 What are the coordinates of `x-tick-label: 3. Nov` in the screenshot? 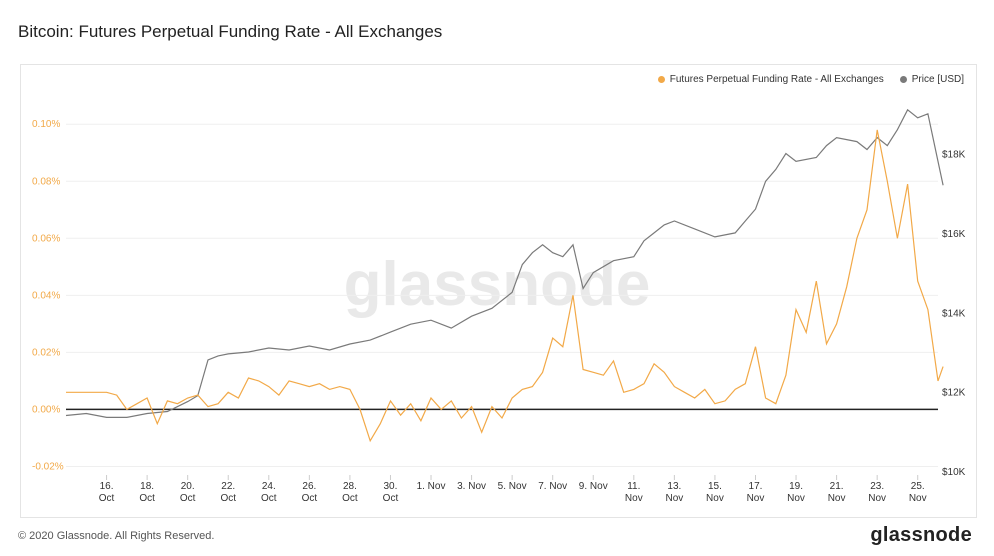 It's located at (471, 486).